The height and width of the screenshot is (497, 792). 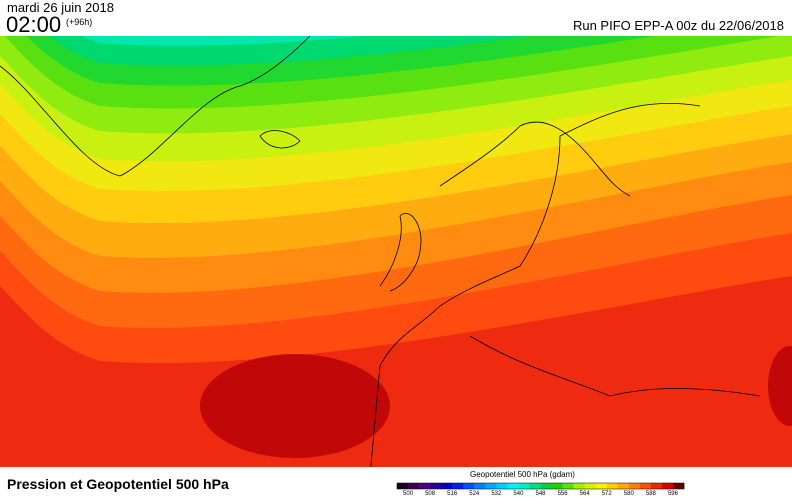 I want to click on colorbar-tick-label: 508, so click(x=430, y=494).